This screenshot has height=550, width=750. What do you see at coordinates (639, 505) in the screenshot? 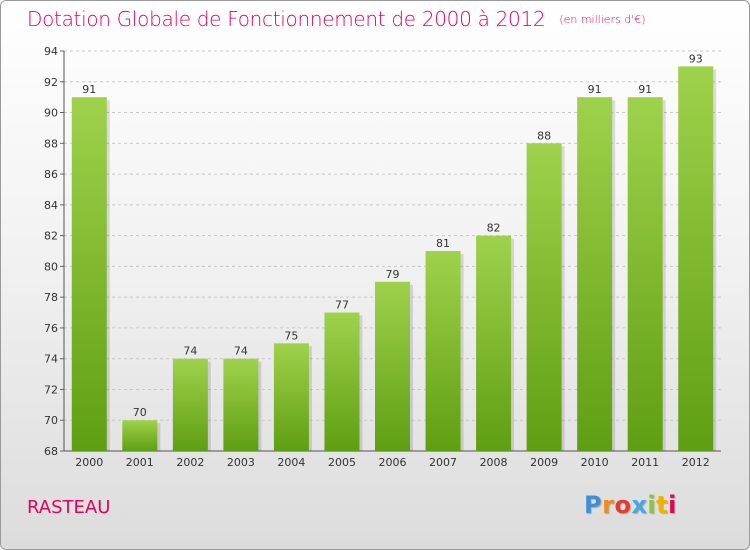
I see `logo-letter: x` at bounding box center [639, 505].